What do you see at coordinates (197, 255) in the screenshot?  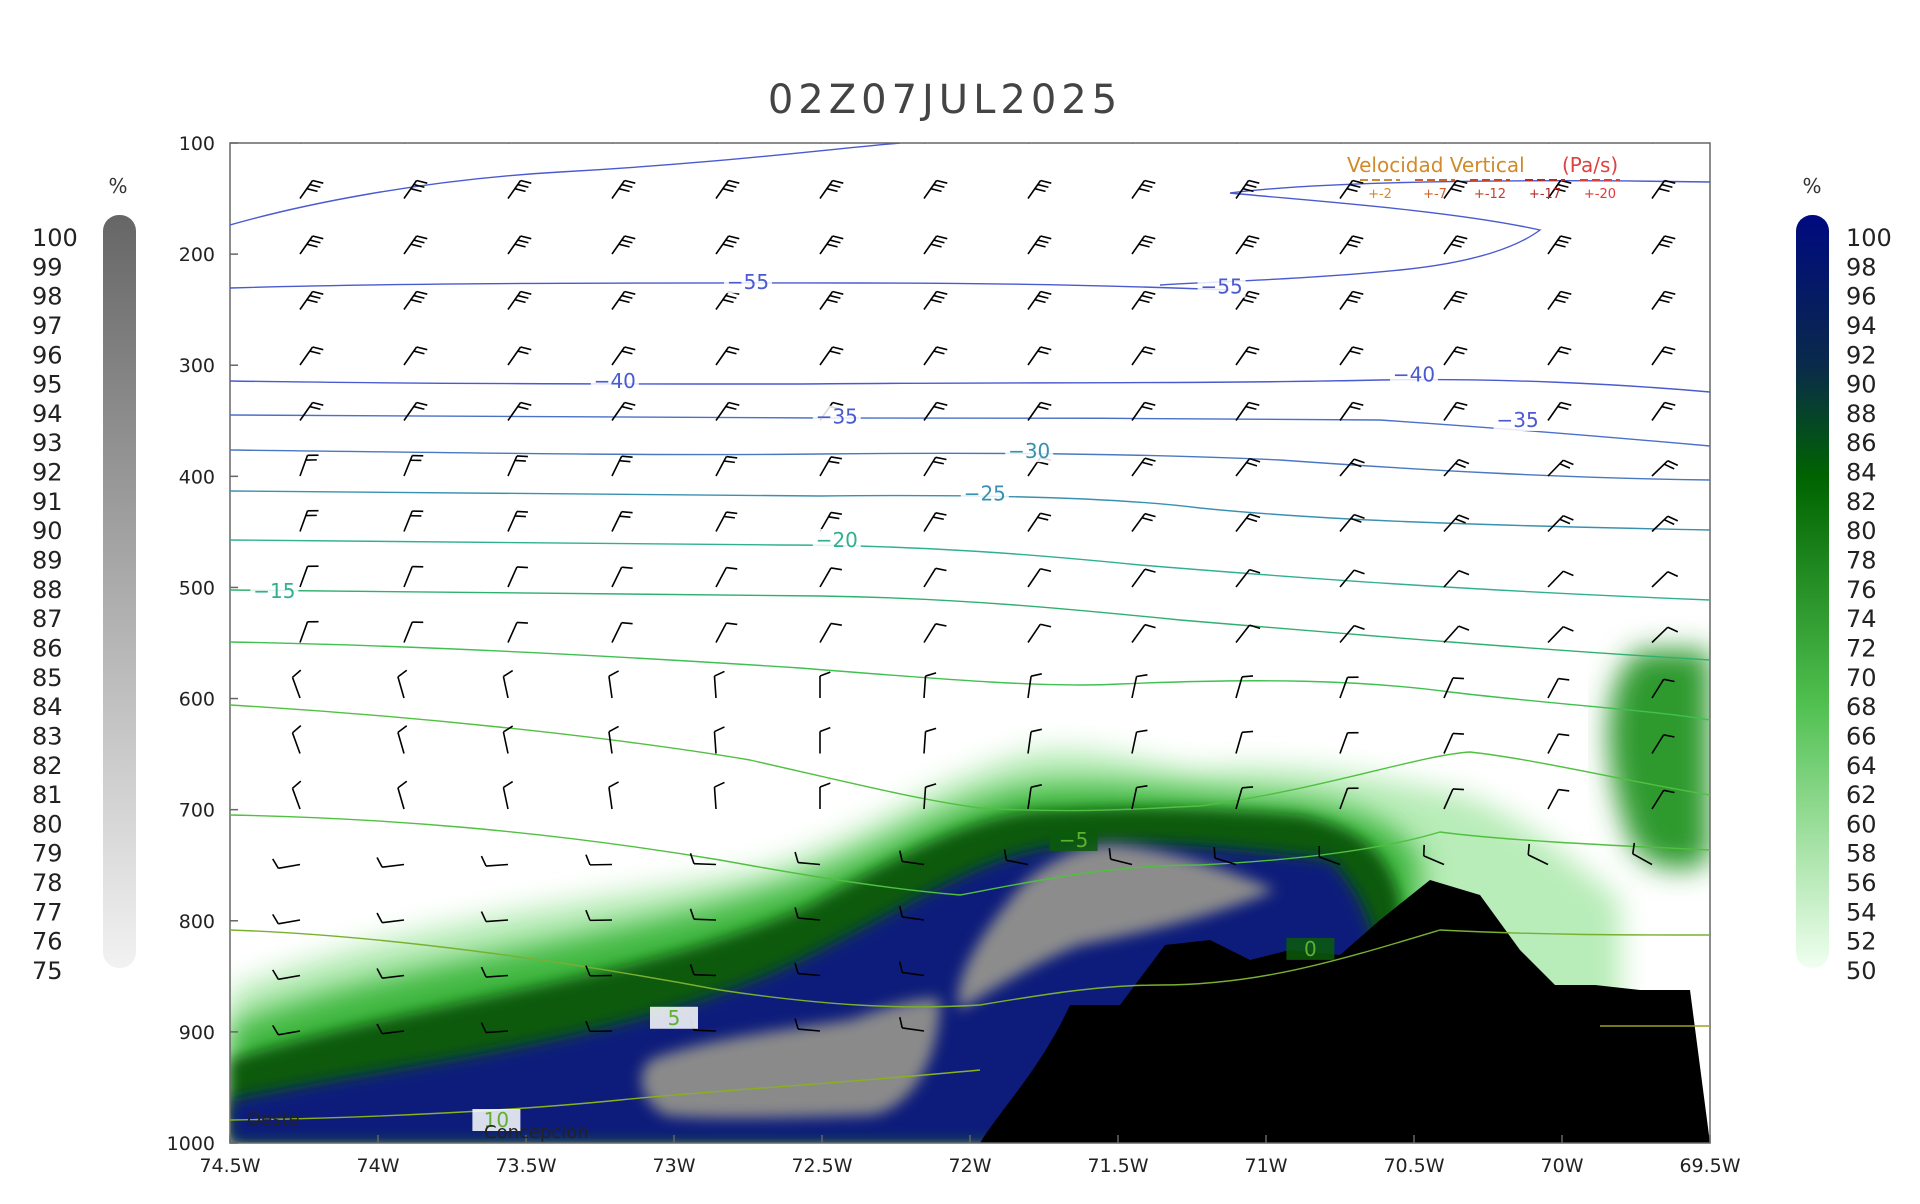 I see `y-tick-label: 200` at bounding box center [197, 255].